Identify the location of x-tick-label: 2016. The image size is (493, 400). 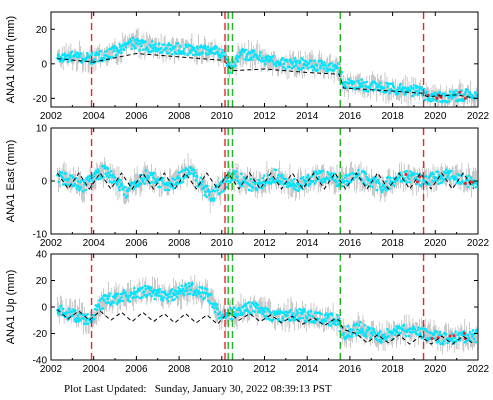
(350, 243).